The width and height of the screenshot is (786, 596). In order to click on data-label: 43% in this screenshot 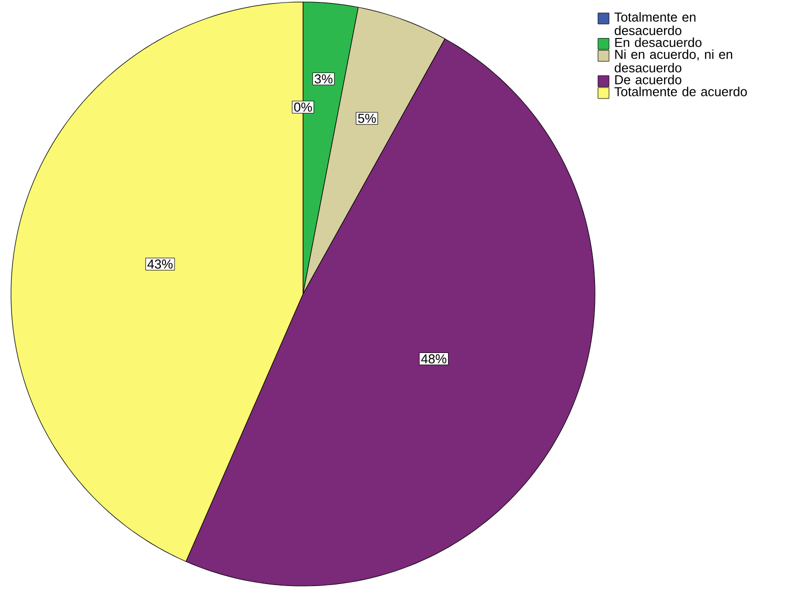, I will do `click(160, 264)`.